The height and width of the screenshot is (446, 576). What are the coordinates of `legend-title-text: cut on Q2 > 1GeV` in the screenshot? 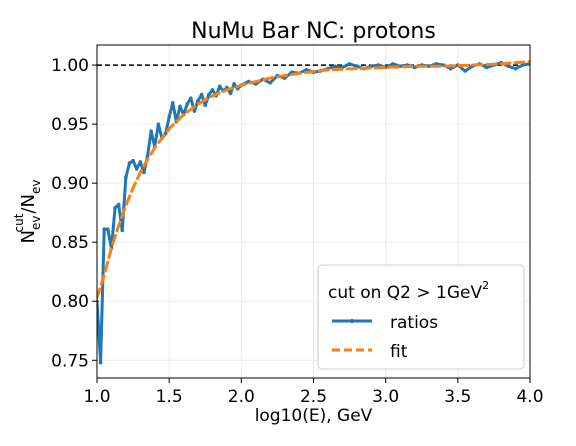 It's located at (405, 293).